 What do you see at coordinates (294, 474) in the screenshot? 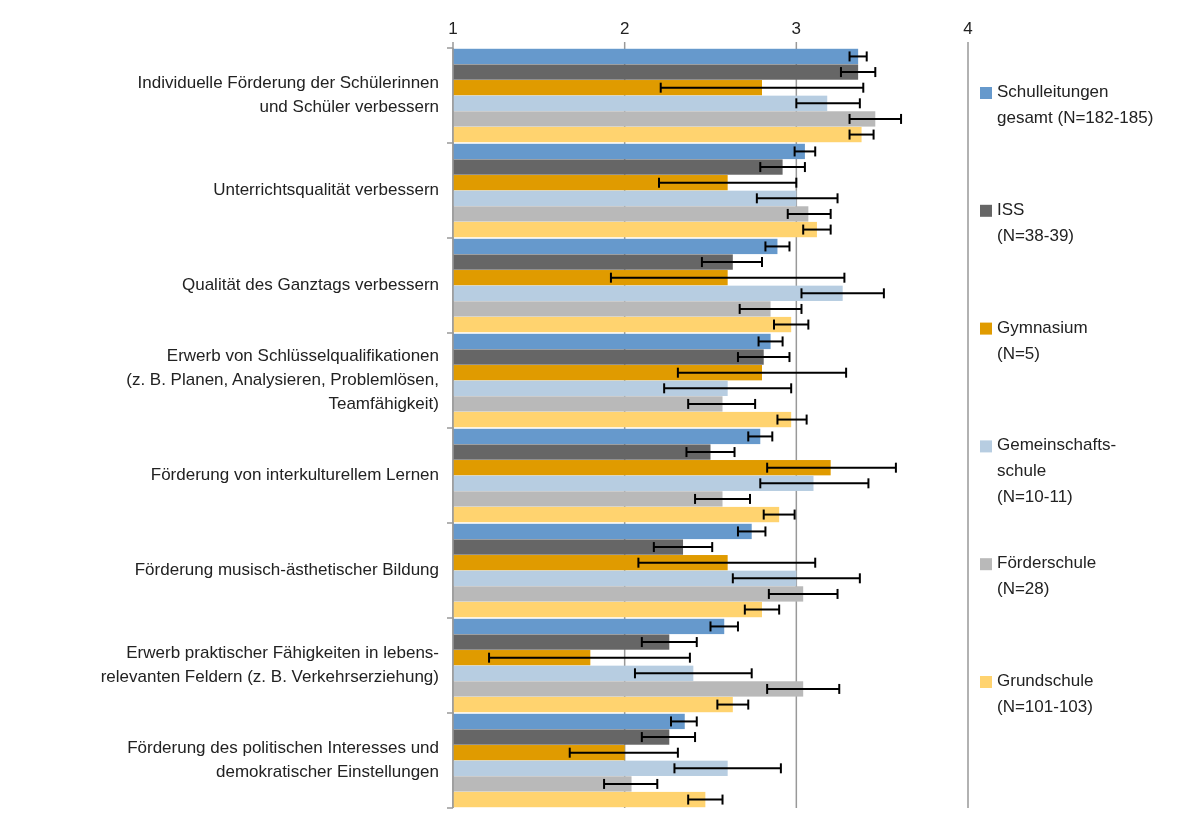
I see `y-tick-label: Förderung von interkulturellem Lernen` at bounding box center [294, 474].